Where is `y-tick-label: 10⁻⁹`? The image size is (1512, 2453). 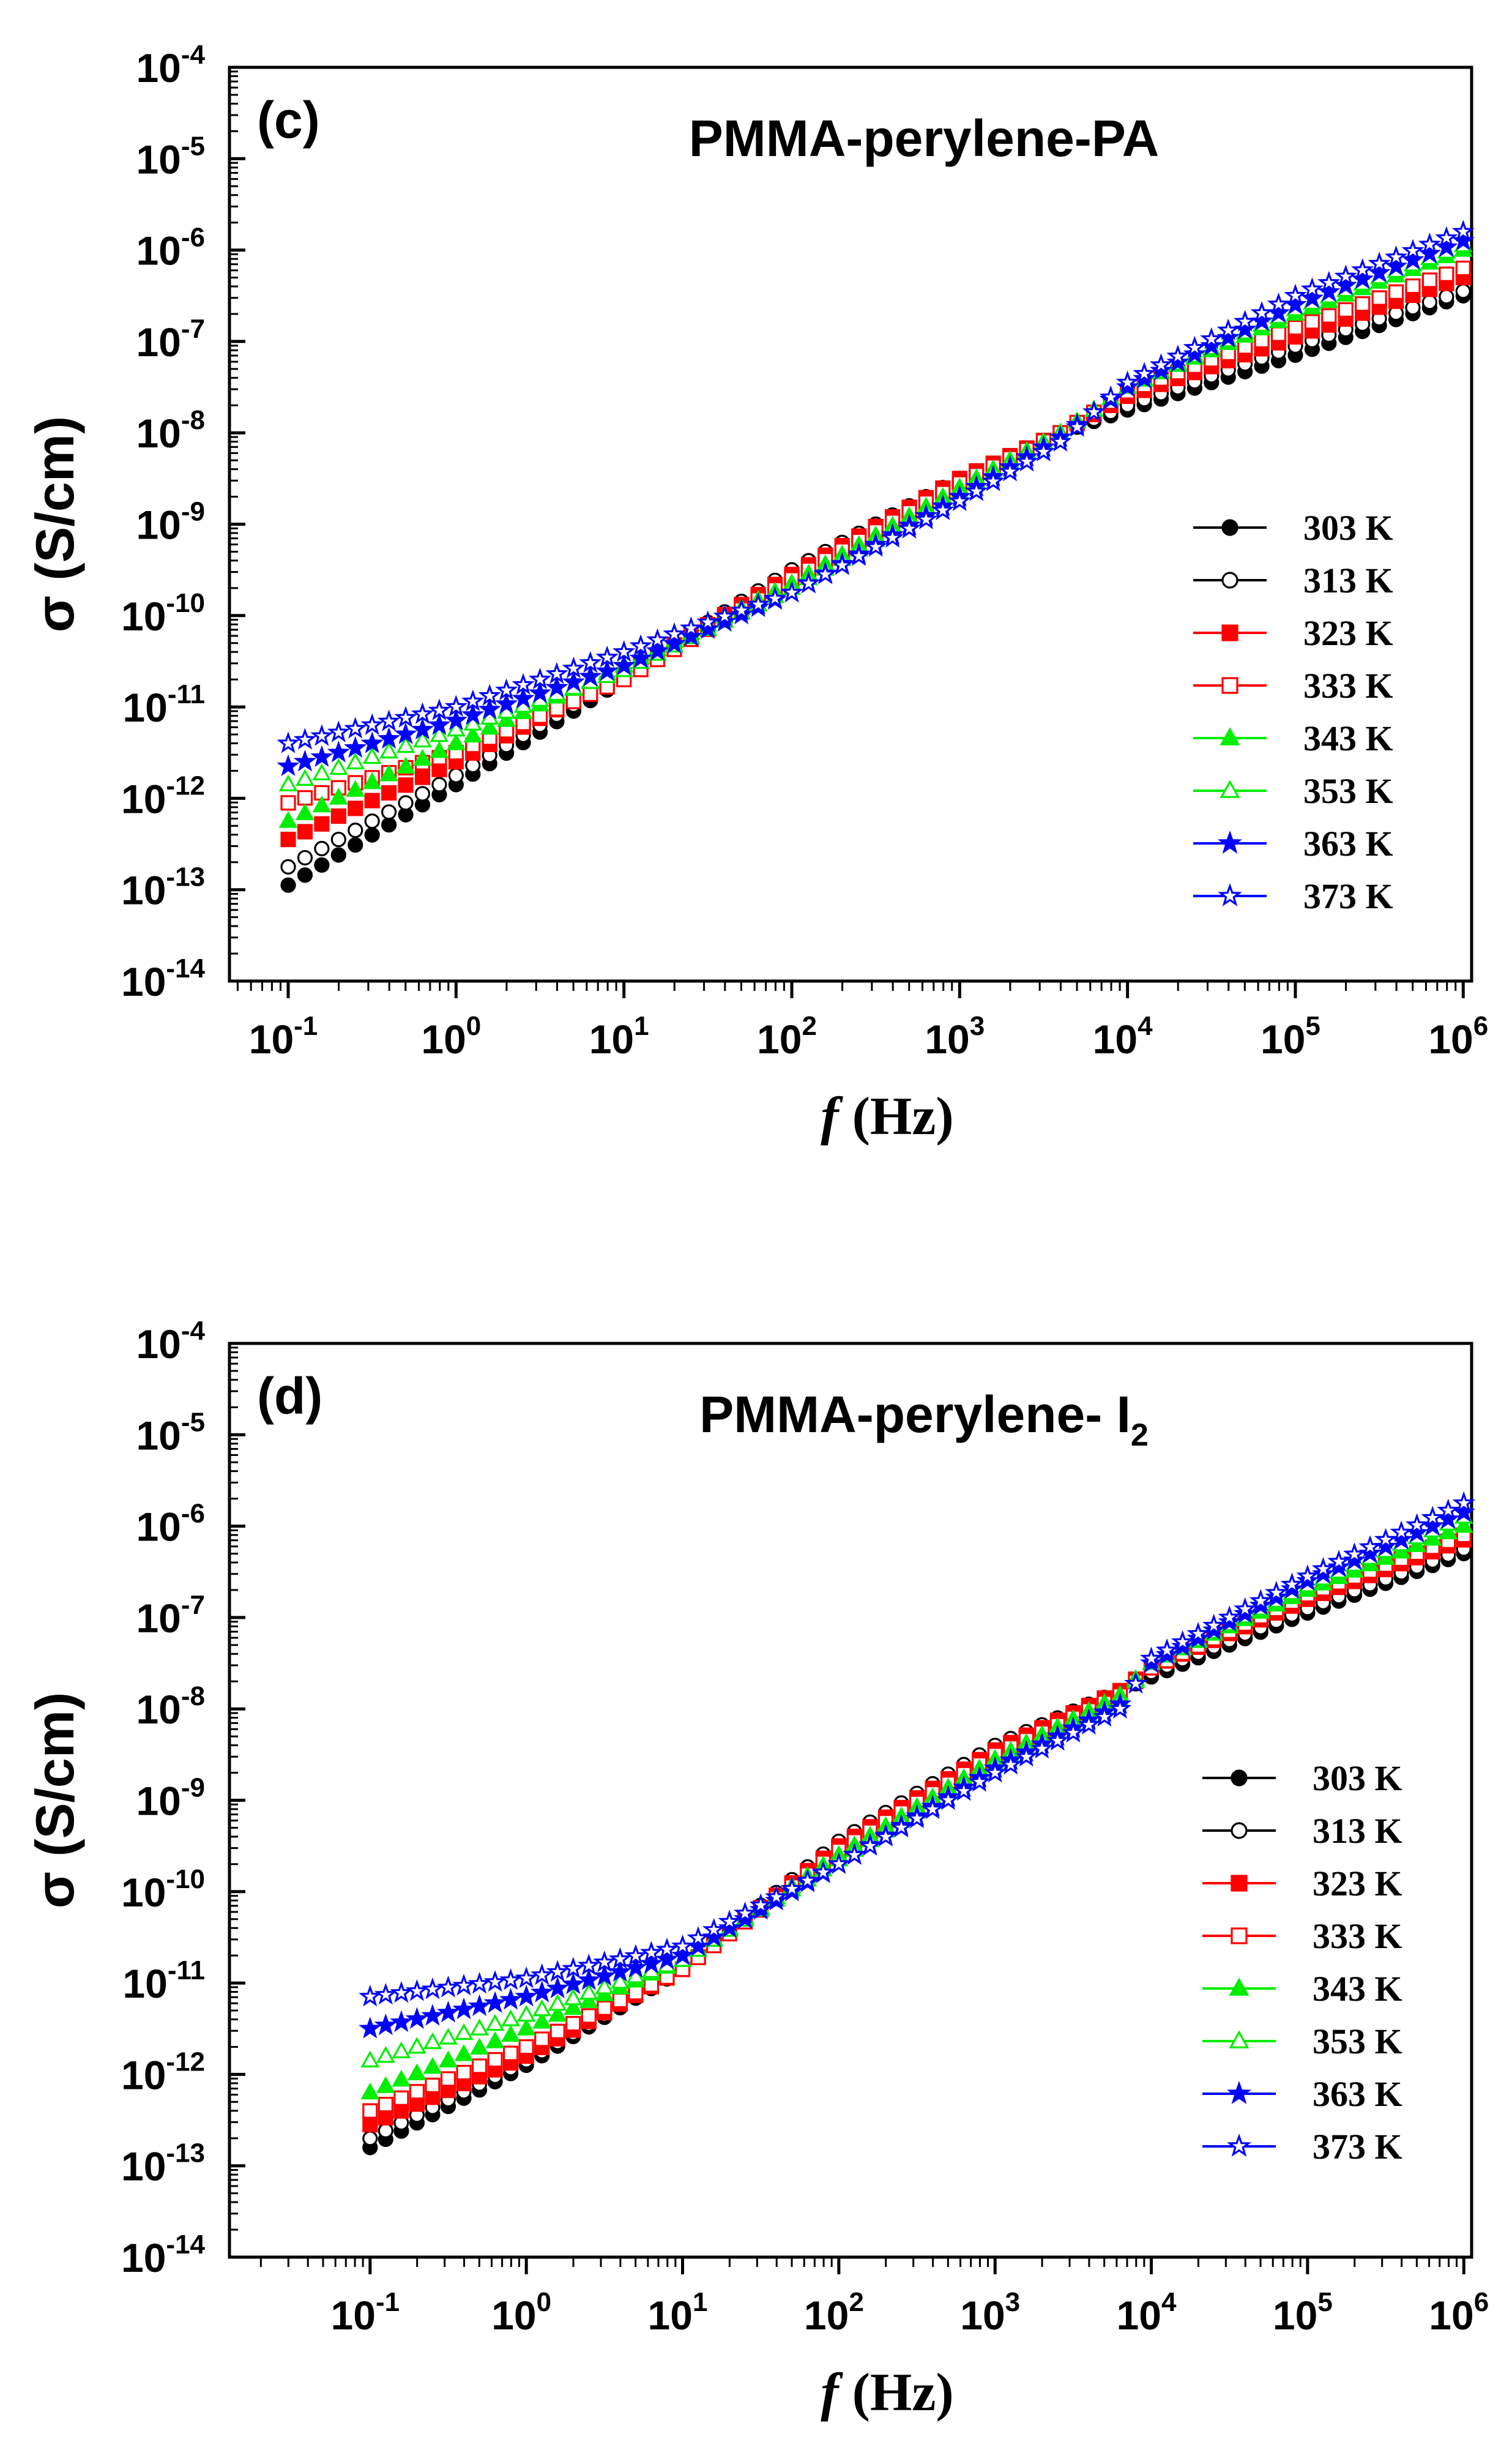
y-tick-label: 10⁻⁹ is located at coordinates (170, 522).